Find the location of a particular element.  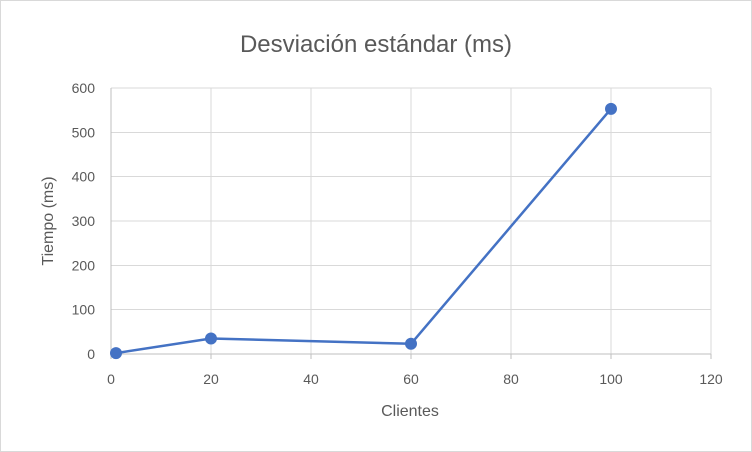

x-tick-labels: 0 20 40 60 80 100 120 is located at coordinates (415, 379).